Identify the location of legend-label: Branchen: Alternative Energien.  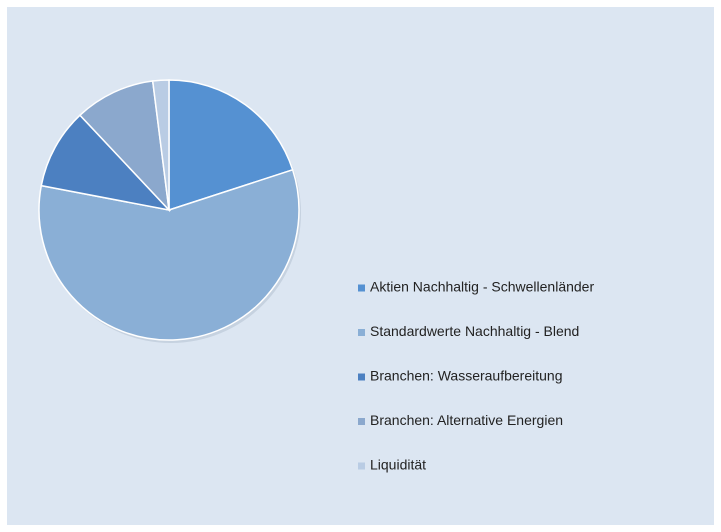
(466, 420).